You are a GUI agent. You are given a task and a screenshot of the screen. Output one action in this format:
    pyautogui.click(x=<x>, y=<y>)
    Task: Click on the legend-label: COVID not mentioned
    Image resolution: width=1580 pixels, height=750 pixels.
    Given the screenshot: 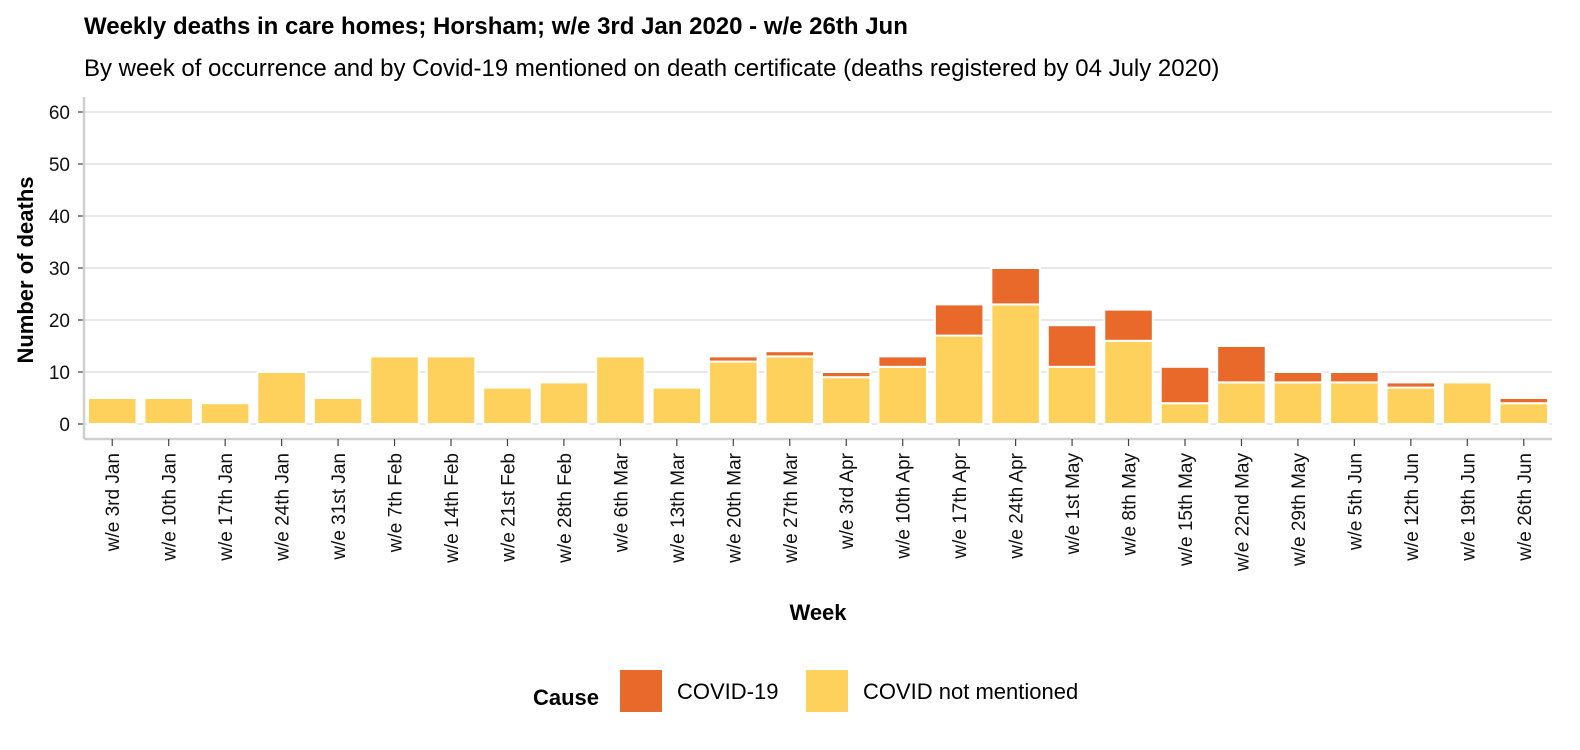 What is the action you would take?
    pyautogui.click(x=970, y=691)
    